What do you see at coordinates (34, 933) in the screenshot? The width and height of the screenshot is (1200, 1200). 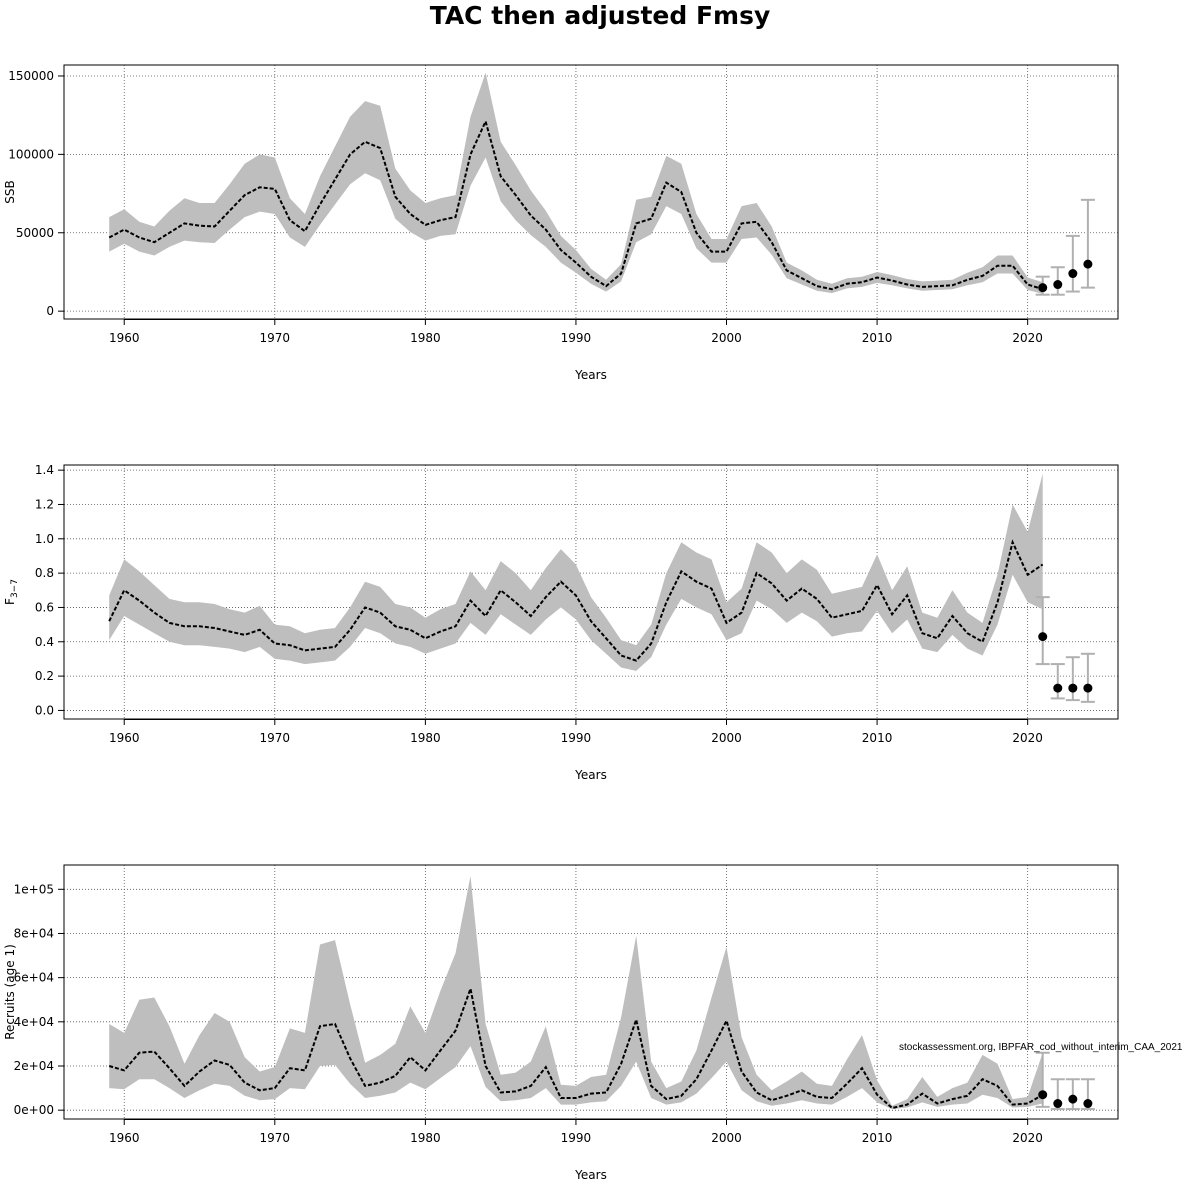 I see `y-tick-label: 8e+04` at bounding box center [34, 933].